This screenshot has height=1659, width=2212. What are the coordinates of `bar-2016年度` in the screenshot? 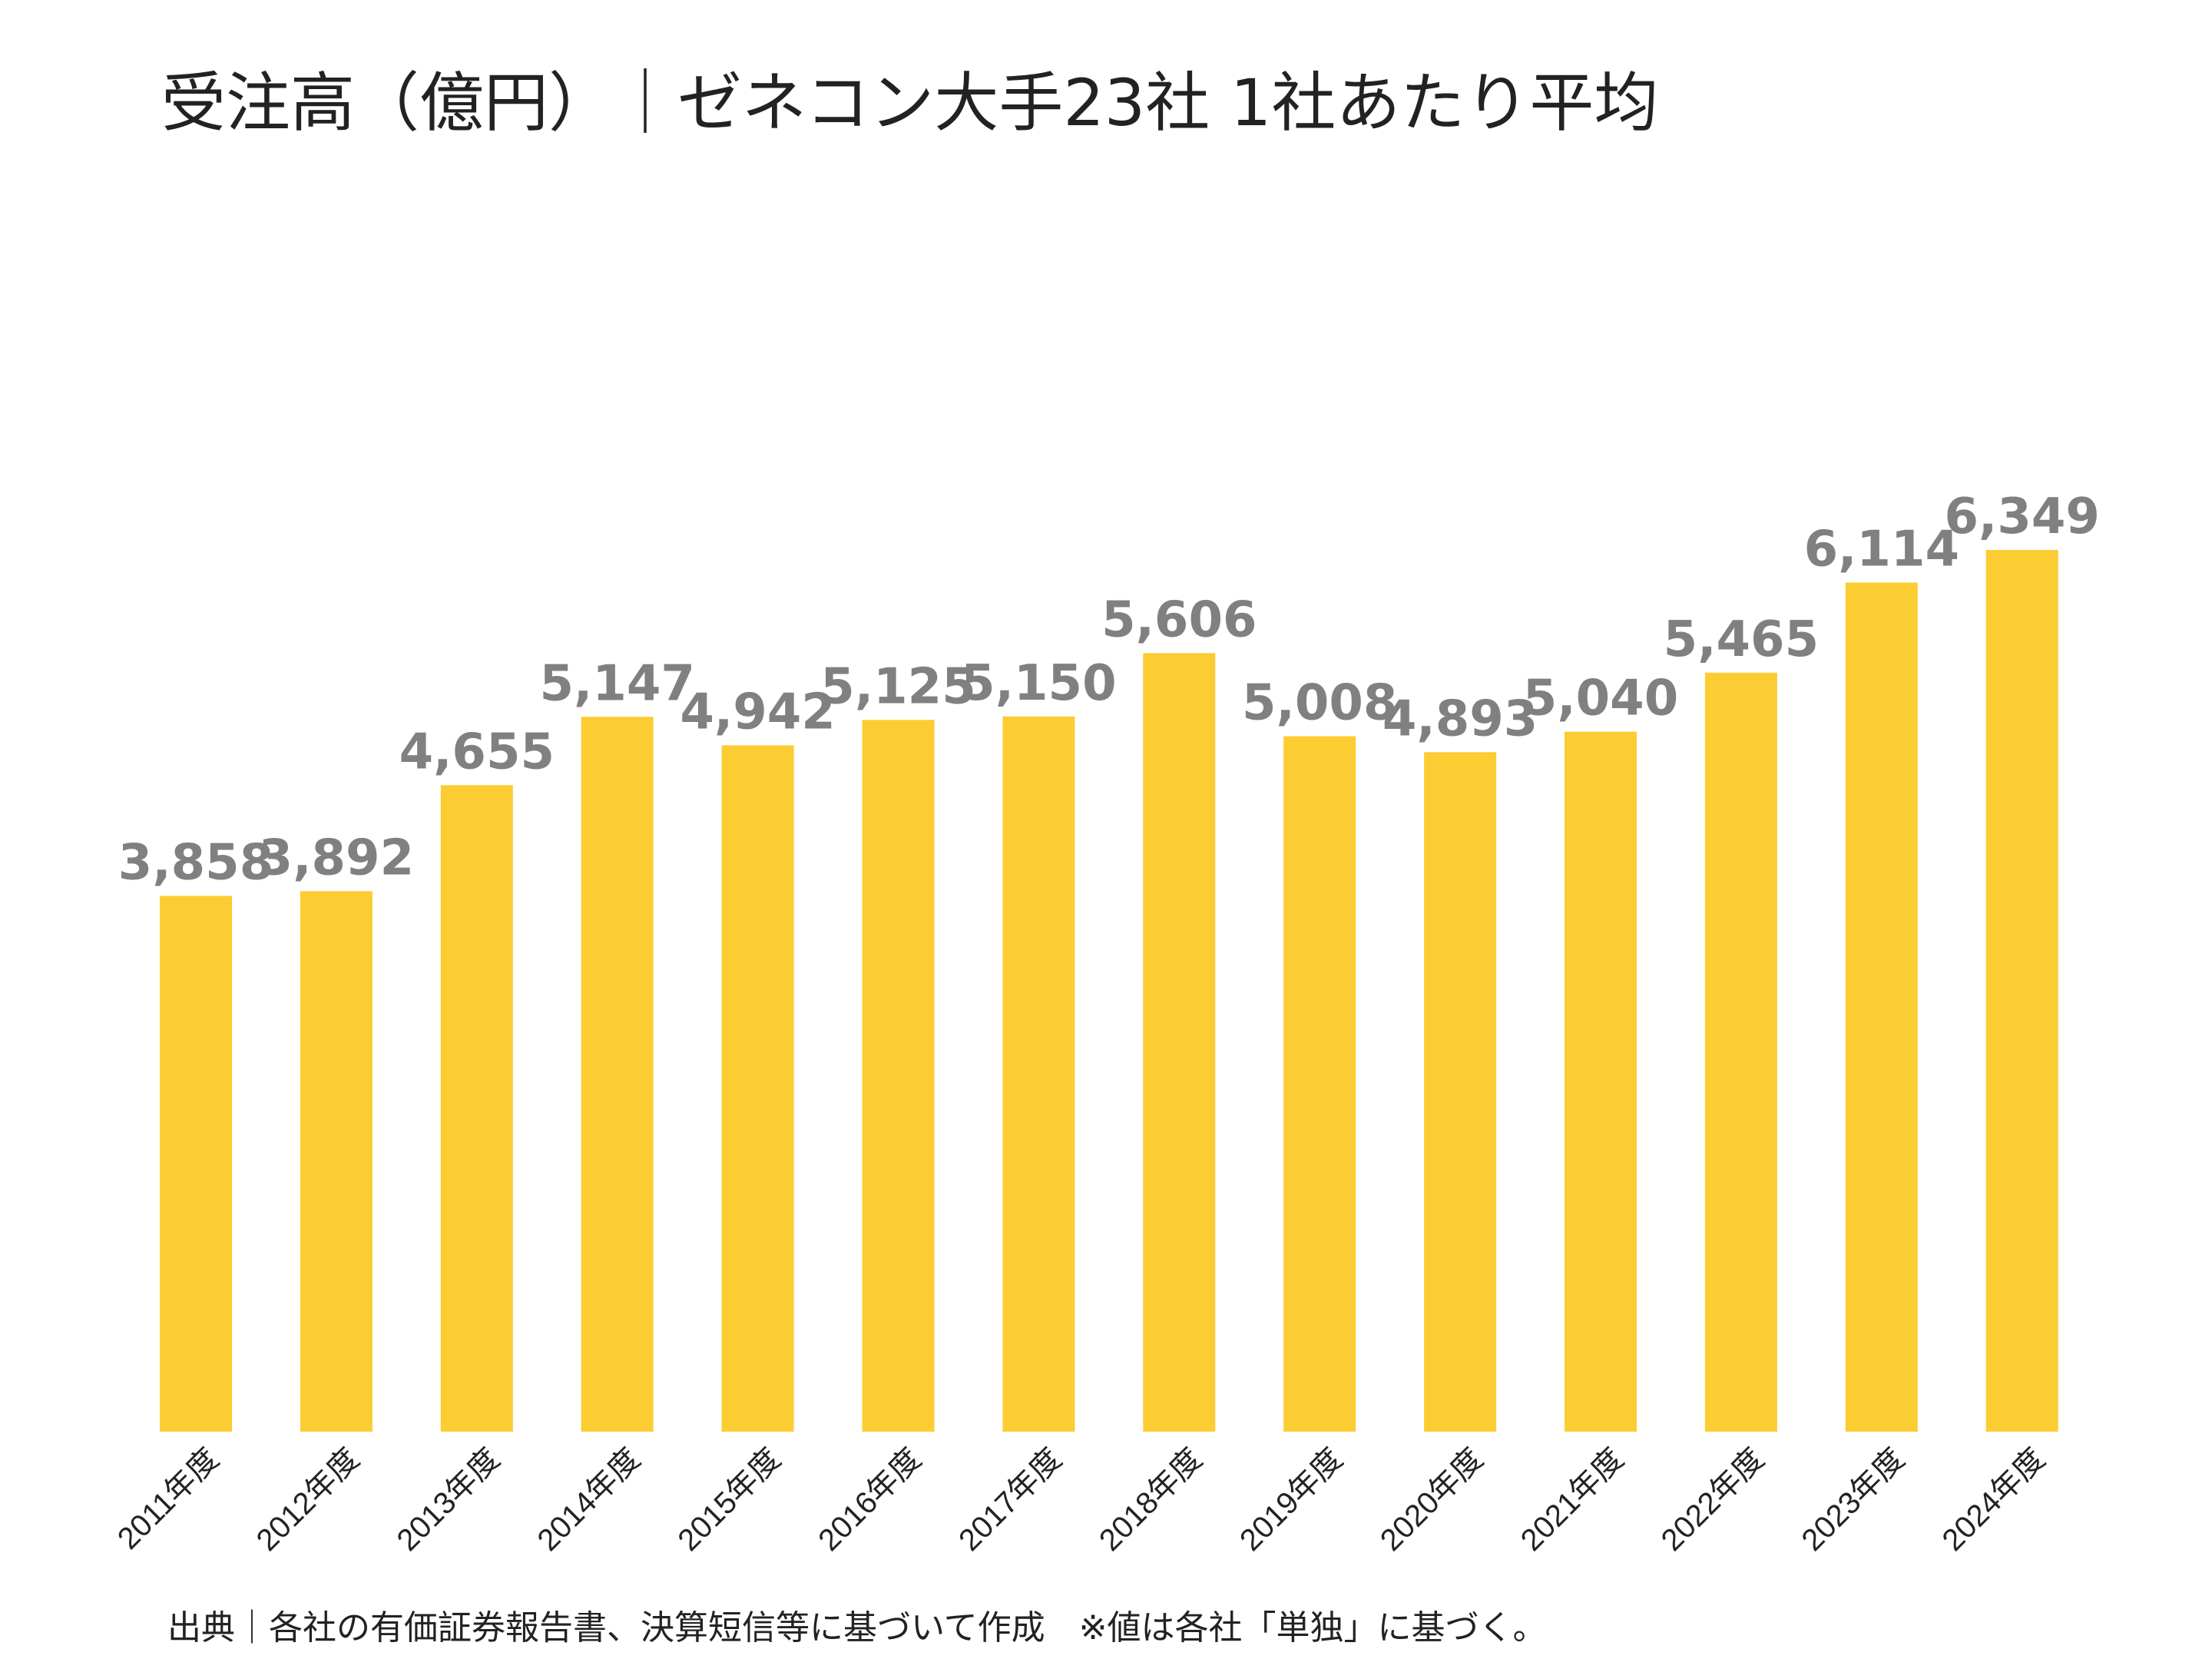 It's located at (899, 1076).